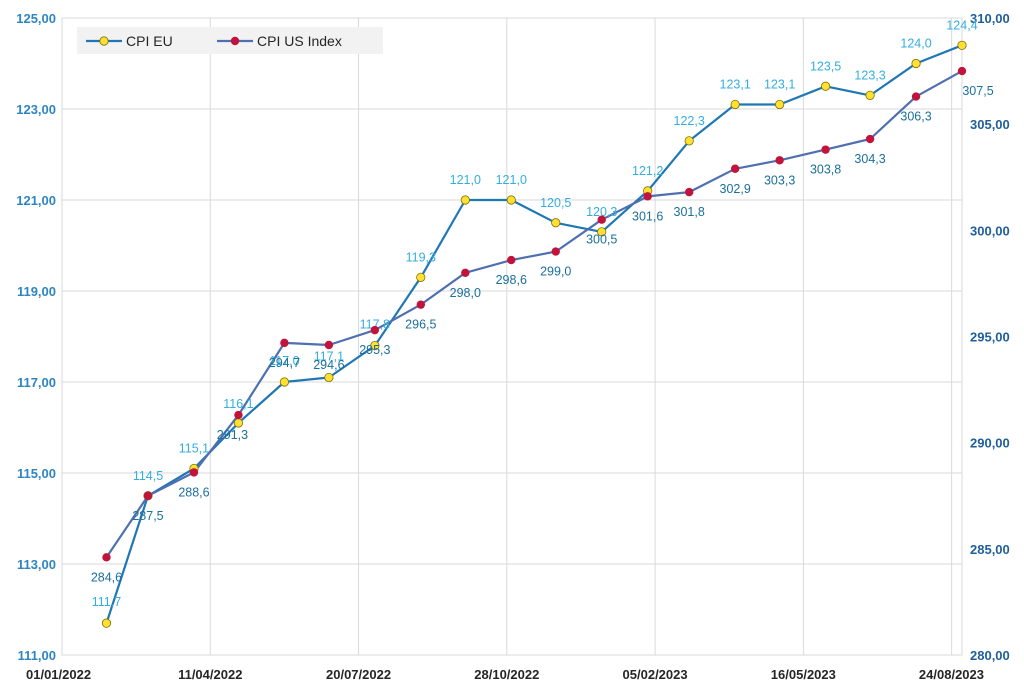 The image size is (1024, 698). I want to click on x-tick-label: 28/10/2022, so click(506, 674).